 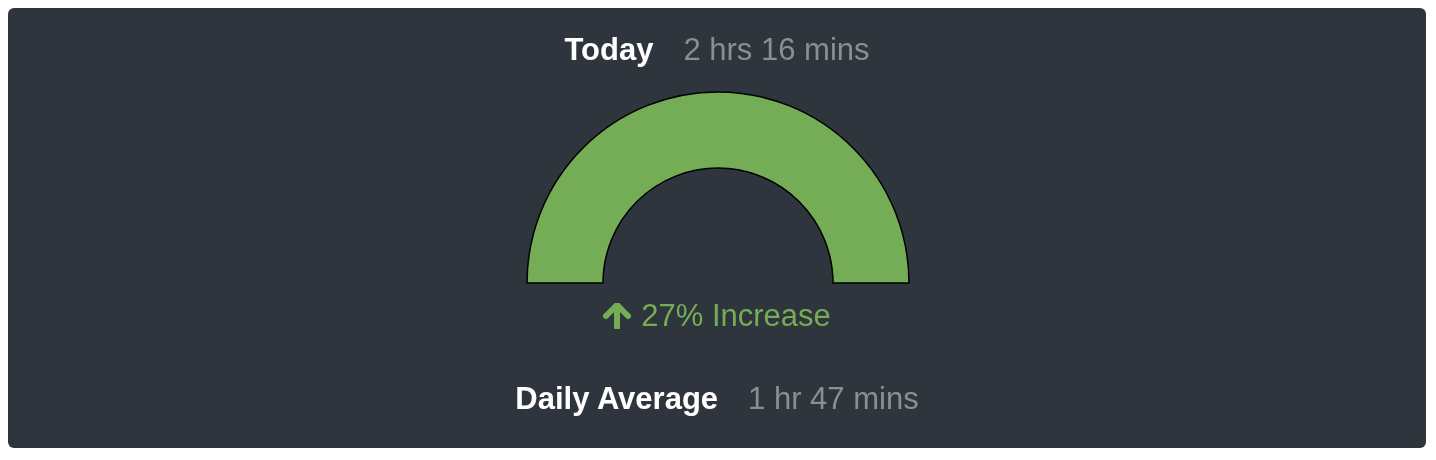 What do you see at coordinates (736, 316) in the screenshot?
I see `text: 27% Increase` at bounding box center [736, 316].